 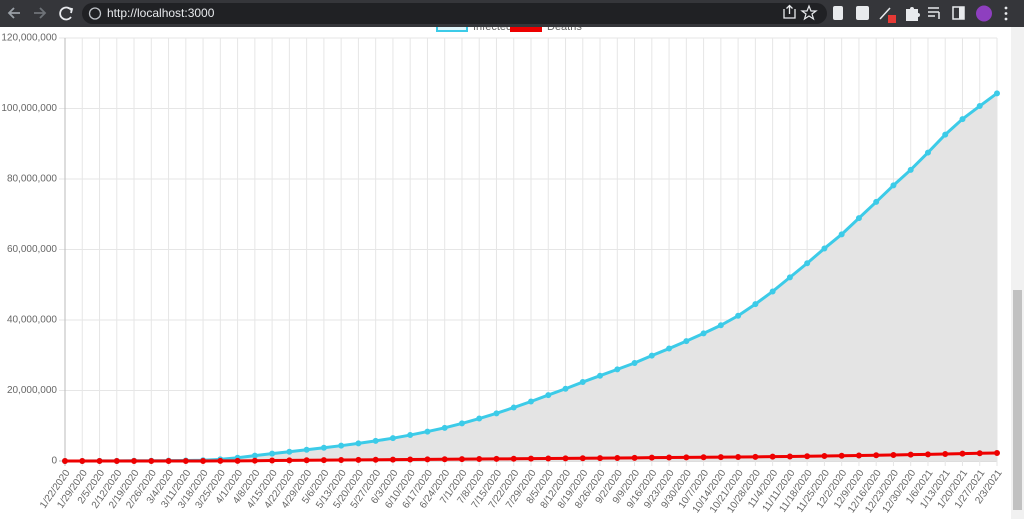 What do you see at coordinates (13, 13) in the screenshot?
I see `back-button` at bounding box center [13, 13].